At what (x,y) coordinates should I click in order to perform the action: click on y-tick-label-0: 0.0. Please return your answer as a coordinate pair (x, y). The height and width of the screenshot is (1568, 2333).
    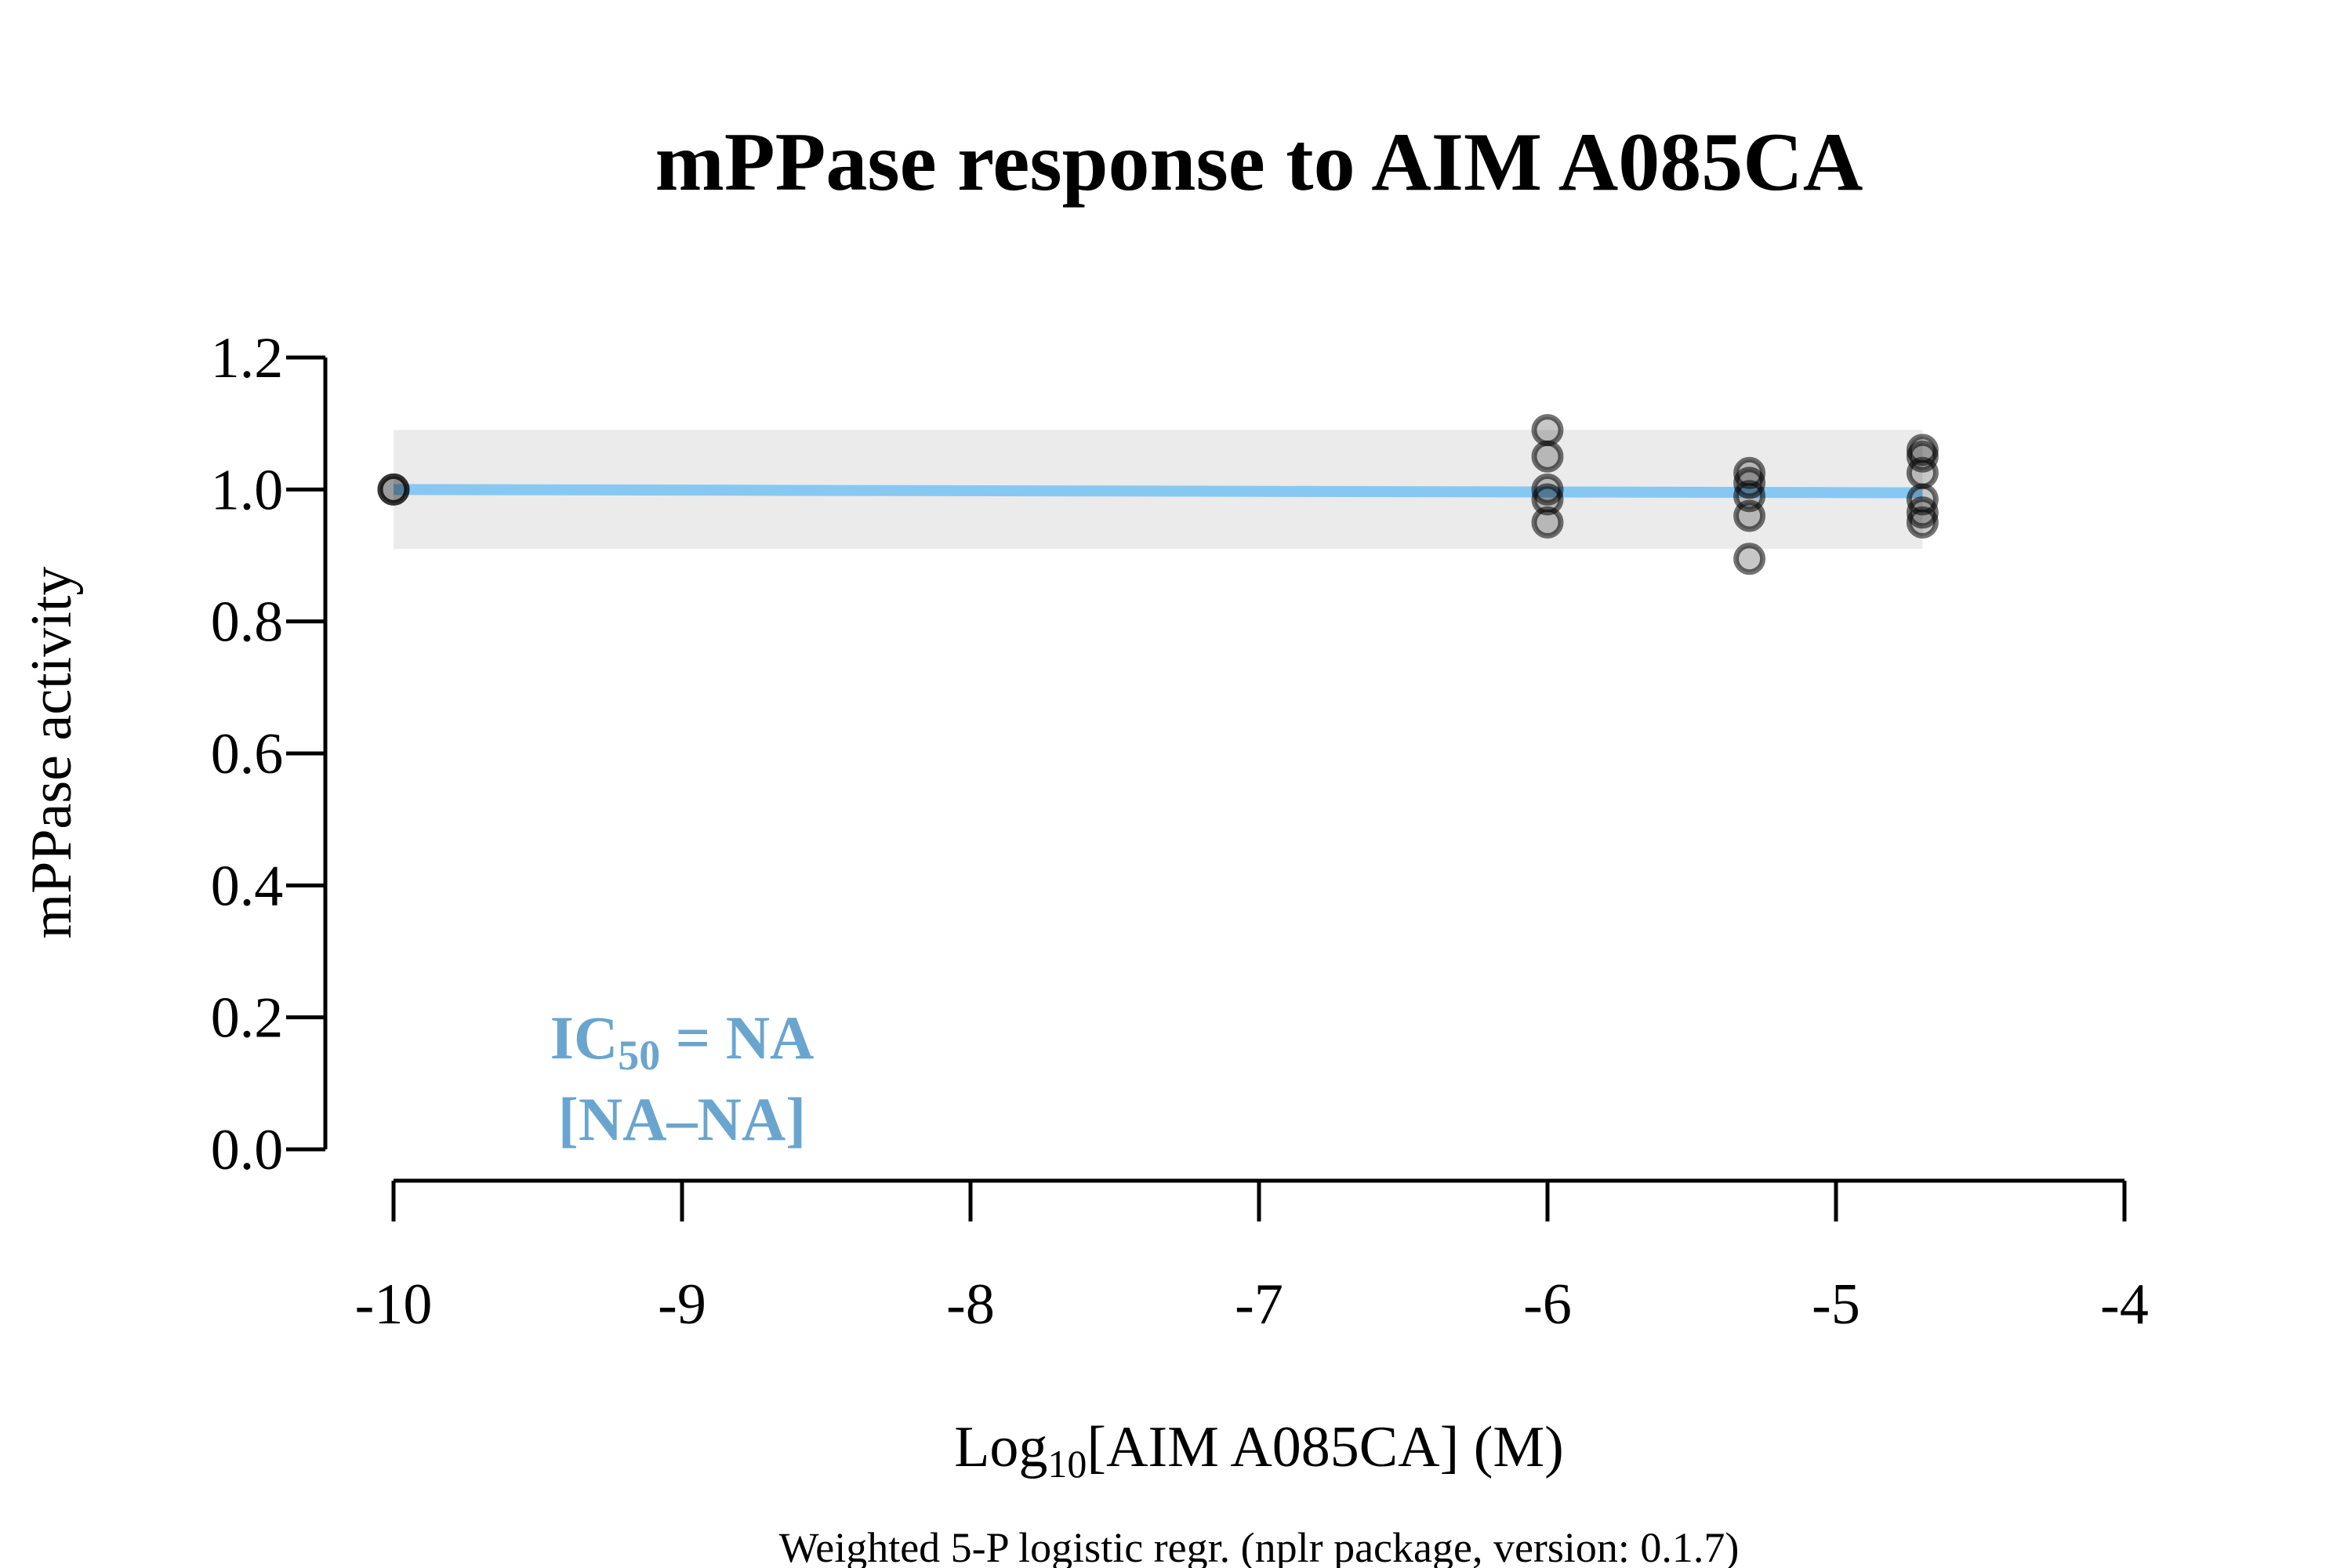
    Looking at the image, I should click on (247, 1150).